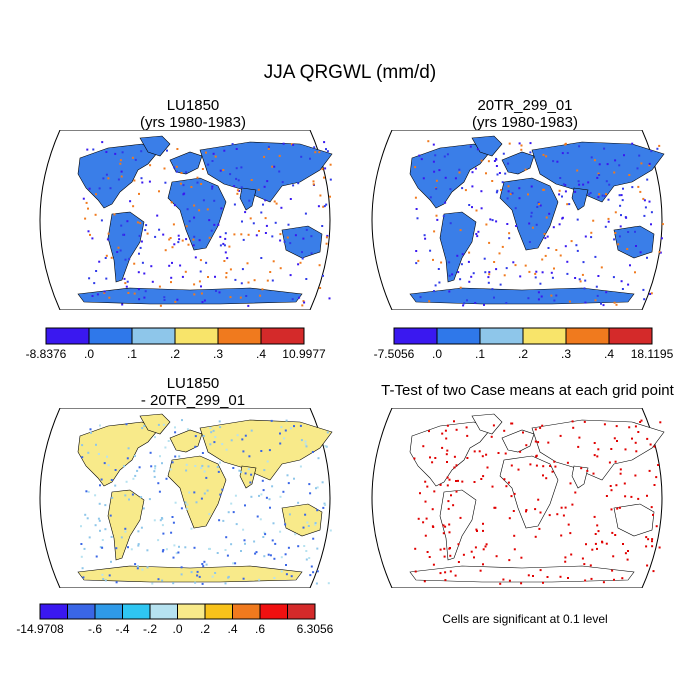 The image size is (700, 700). I want to click on colorbar-tick-label: .2, so click(205, 629).